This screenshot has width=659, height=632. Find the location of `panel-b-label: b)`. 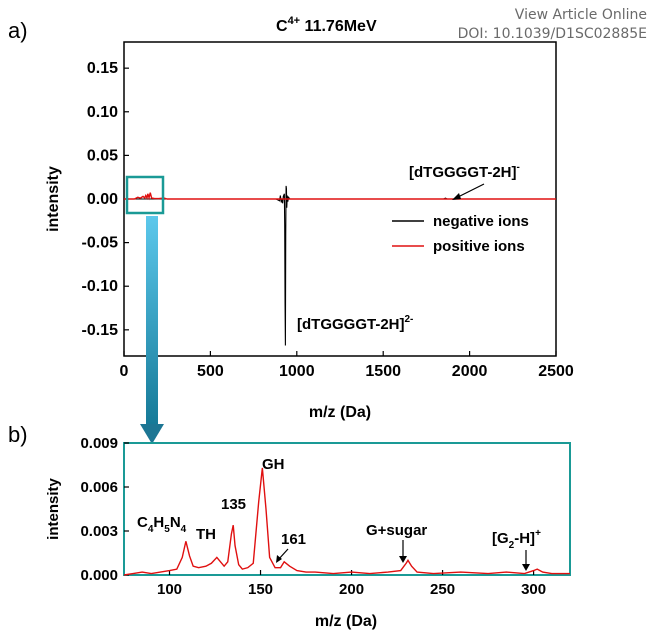

panel-b-label: b) is located at coordinates (18, 434).